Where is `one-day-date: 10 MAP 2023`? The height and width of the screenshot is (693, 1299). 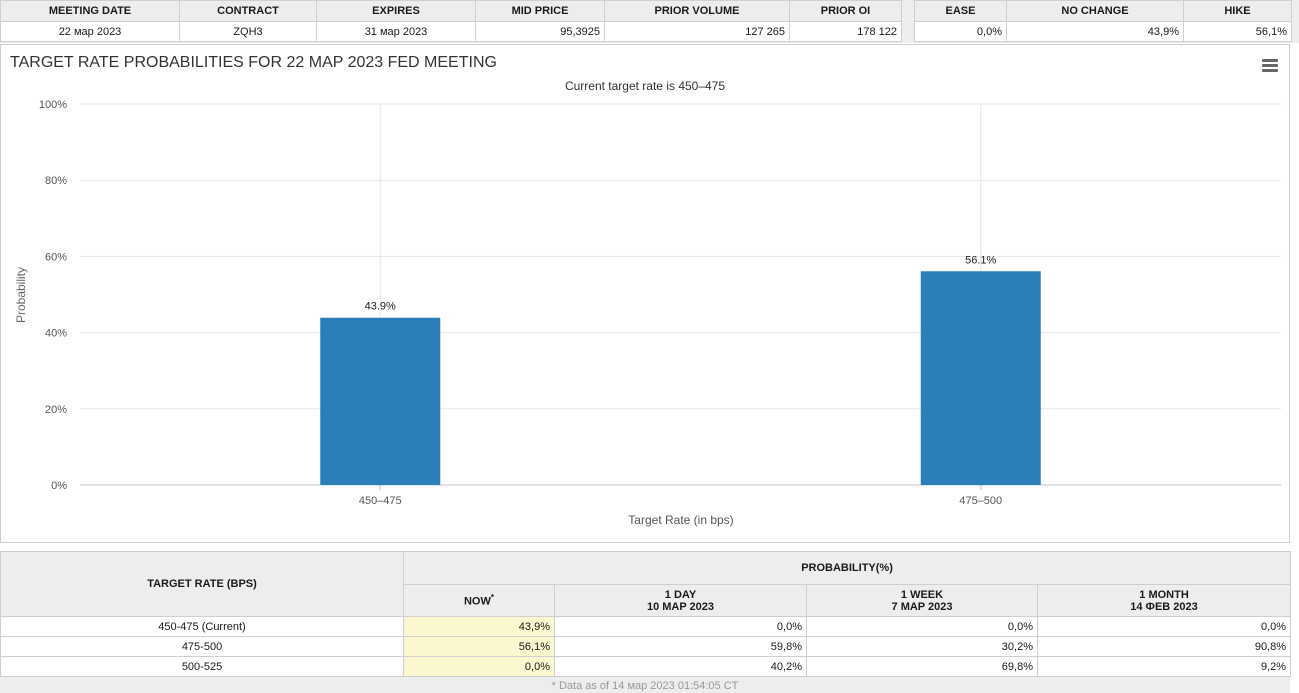 one-day-date: 10 MAP 2023 is located at coordinates (680, 606).